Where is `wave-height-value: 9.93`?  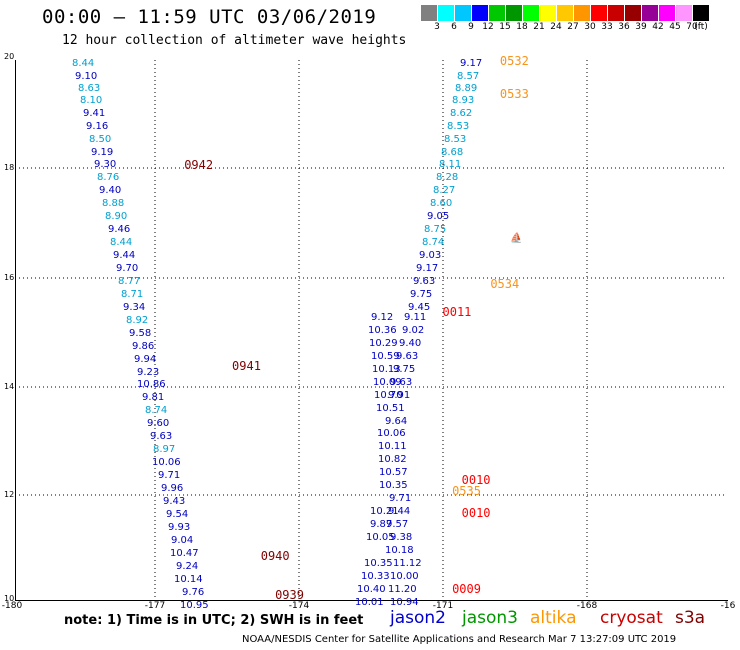 wave-height-value: 9.93 is located at coordinates (179, 527).